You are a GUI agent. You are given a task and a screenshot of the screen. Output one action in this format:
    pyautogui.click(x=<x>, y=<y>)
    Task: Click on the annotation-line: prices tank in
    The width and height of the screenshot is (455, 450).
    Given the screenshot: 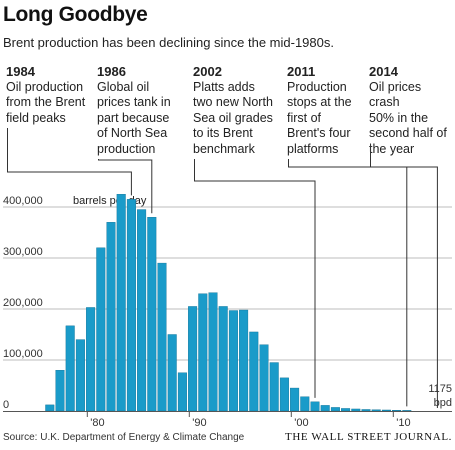 What is the action you would take?
    pyautogui.click(x=134, y=102)
    